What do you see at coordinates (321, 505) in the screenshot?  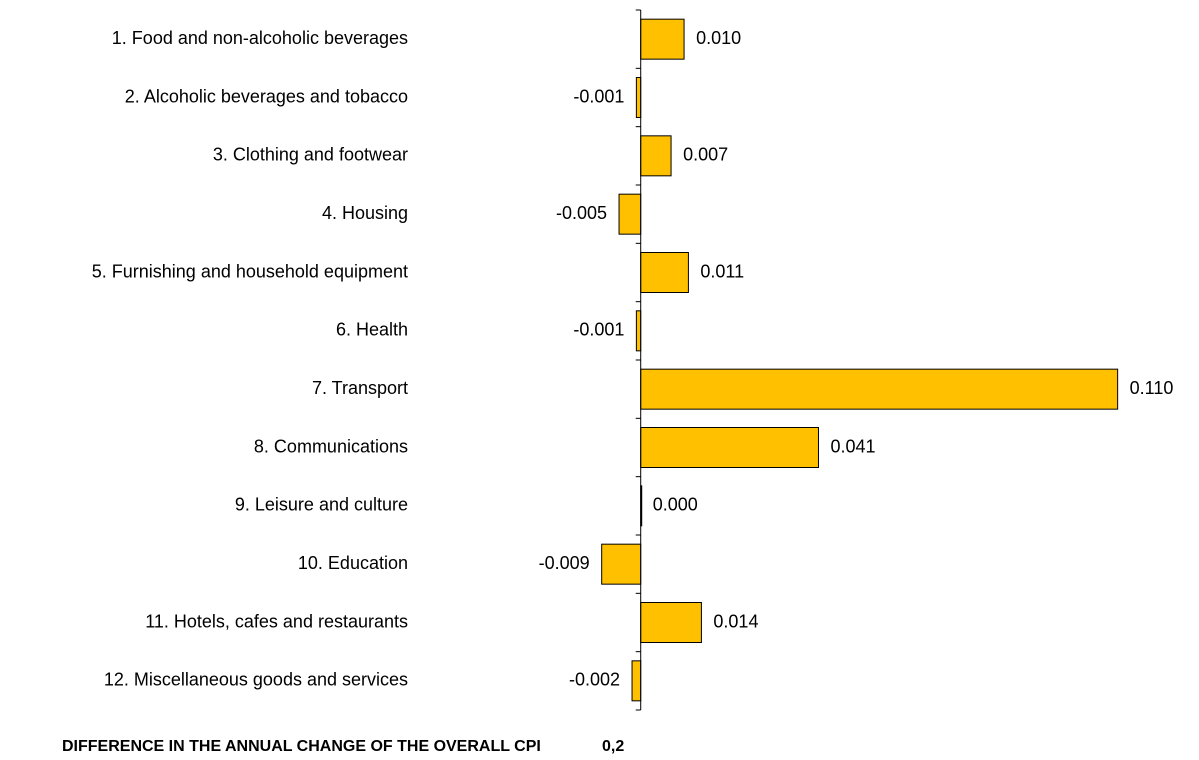 I see `category-label: 9. Leisure and culture` at bounding box center [321, 505].